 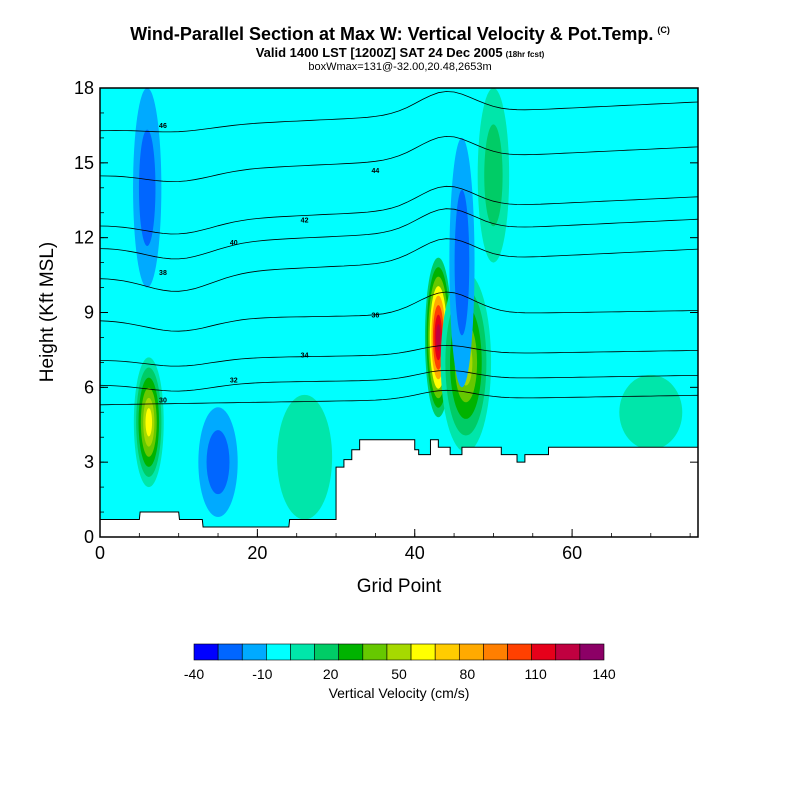 I want to click on colorbar-tick-label-6: 140, so click(x=604, y=674).